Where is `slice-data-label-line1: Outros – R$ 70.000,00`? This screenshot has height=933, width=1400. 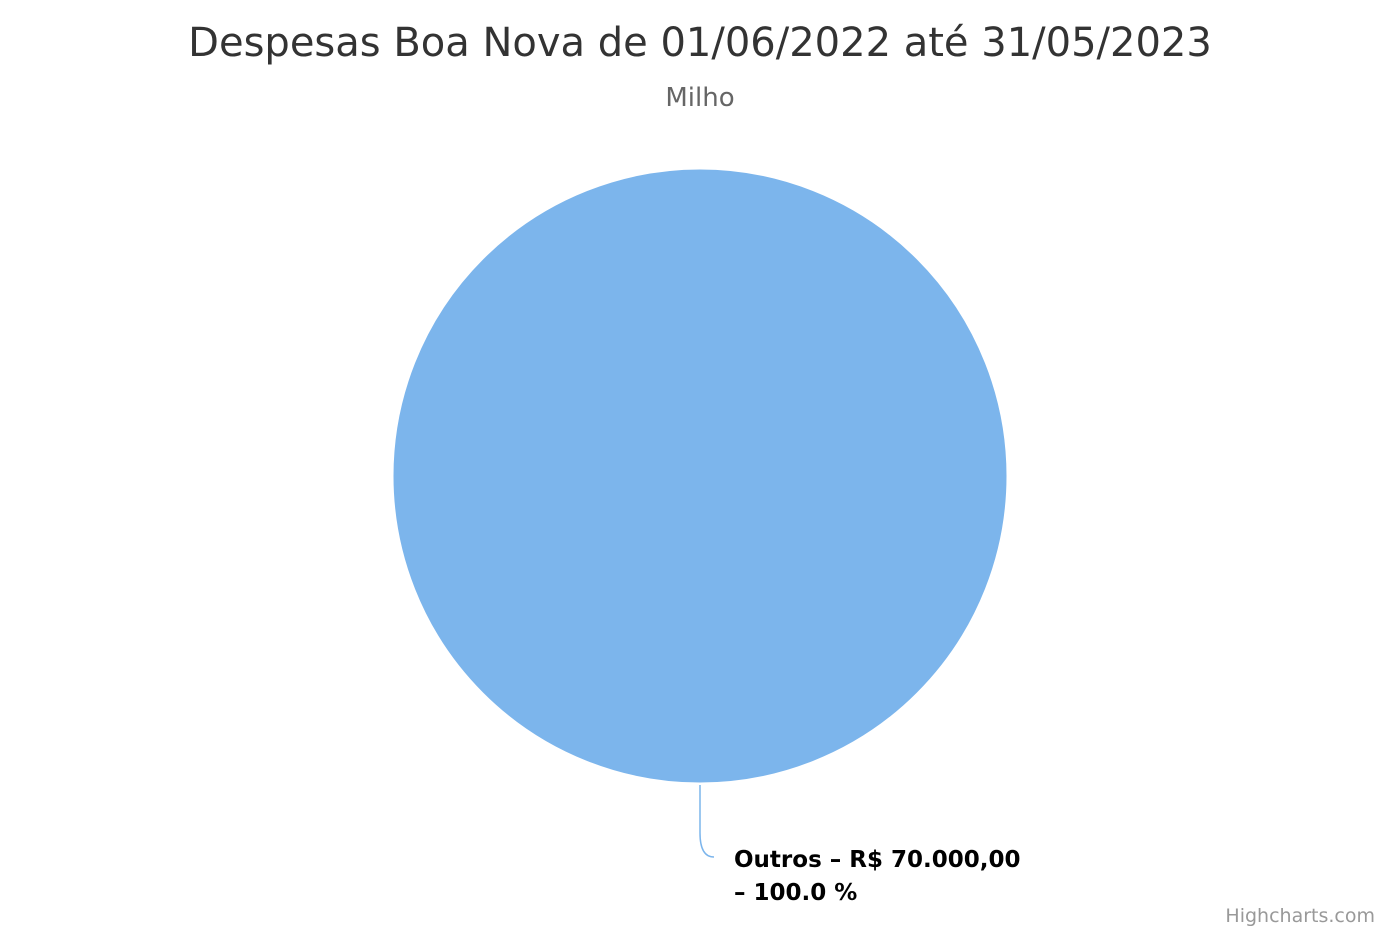
slice-data-label-line1: Outros – R$ 70.000,00 is located at coordinates (877, 860).